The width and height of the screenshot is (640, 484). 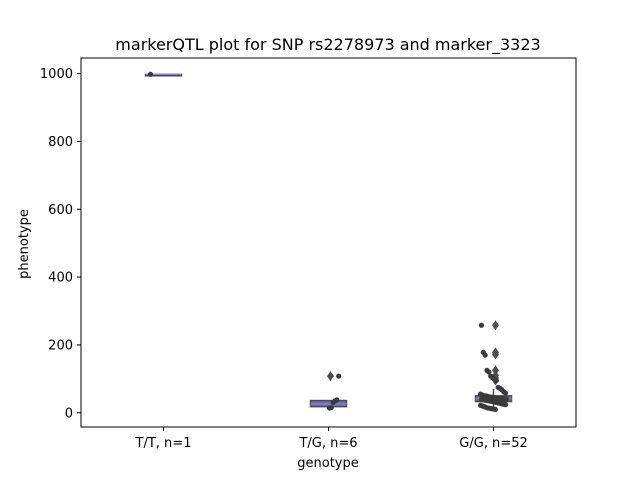 I want to click on x-tick-label: G/G, n=52, so click(x=493, y=443).